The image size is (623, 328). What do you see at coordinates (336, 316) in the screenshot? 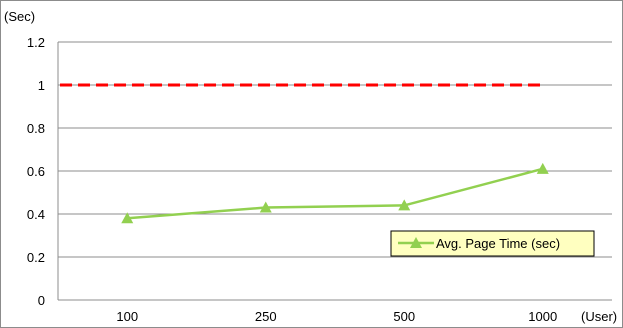
I see `x-tick-labels: 100 250 500 1000` at bounding box center [336, 316].